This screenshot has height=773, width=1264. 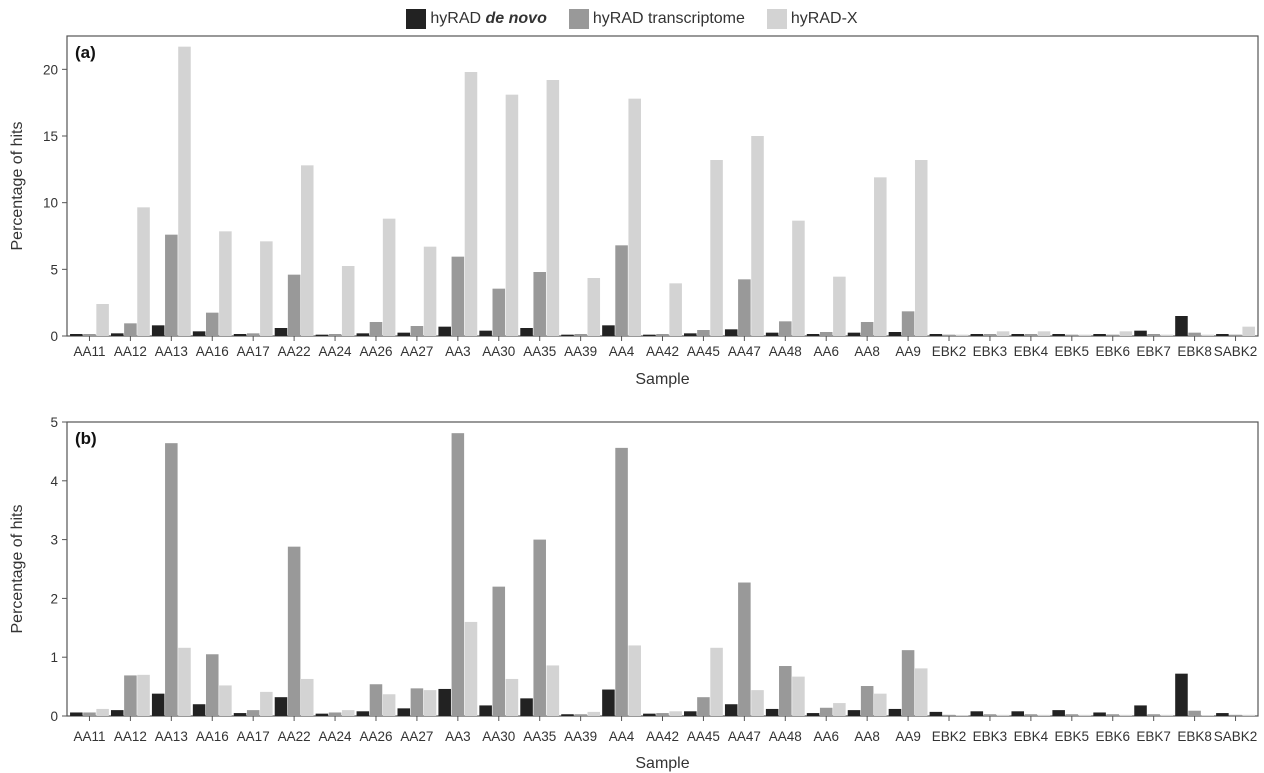 What do you see at coordinates (212, 736) in the screenshot?
I see `panel-b-xtick-label: AA16` at bounding box center [212, 736].